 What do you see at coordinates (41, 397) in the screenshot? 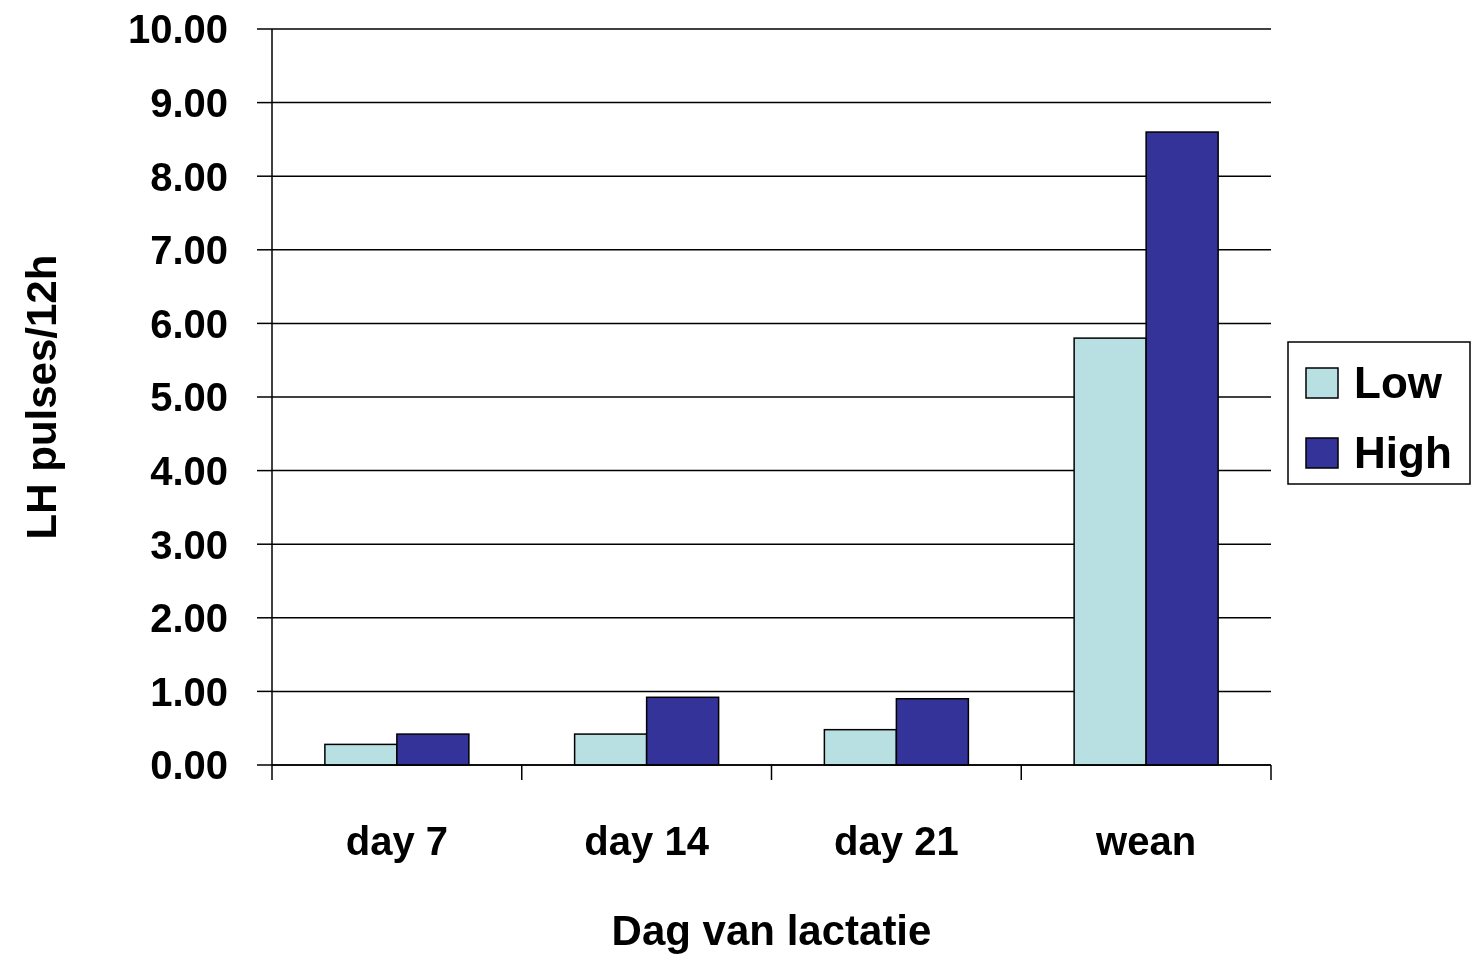
I see `y-axis-title: LH pulses/12h` at bounding box center [41, 397].